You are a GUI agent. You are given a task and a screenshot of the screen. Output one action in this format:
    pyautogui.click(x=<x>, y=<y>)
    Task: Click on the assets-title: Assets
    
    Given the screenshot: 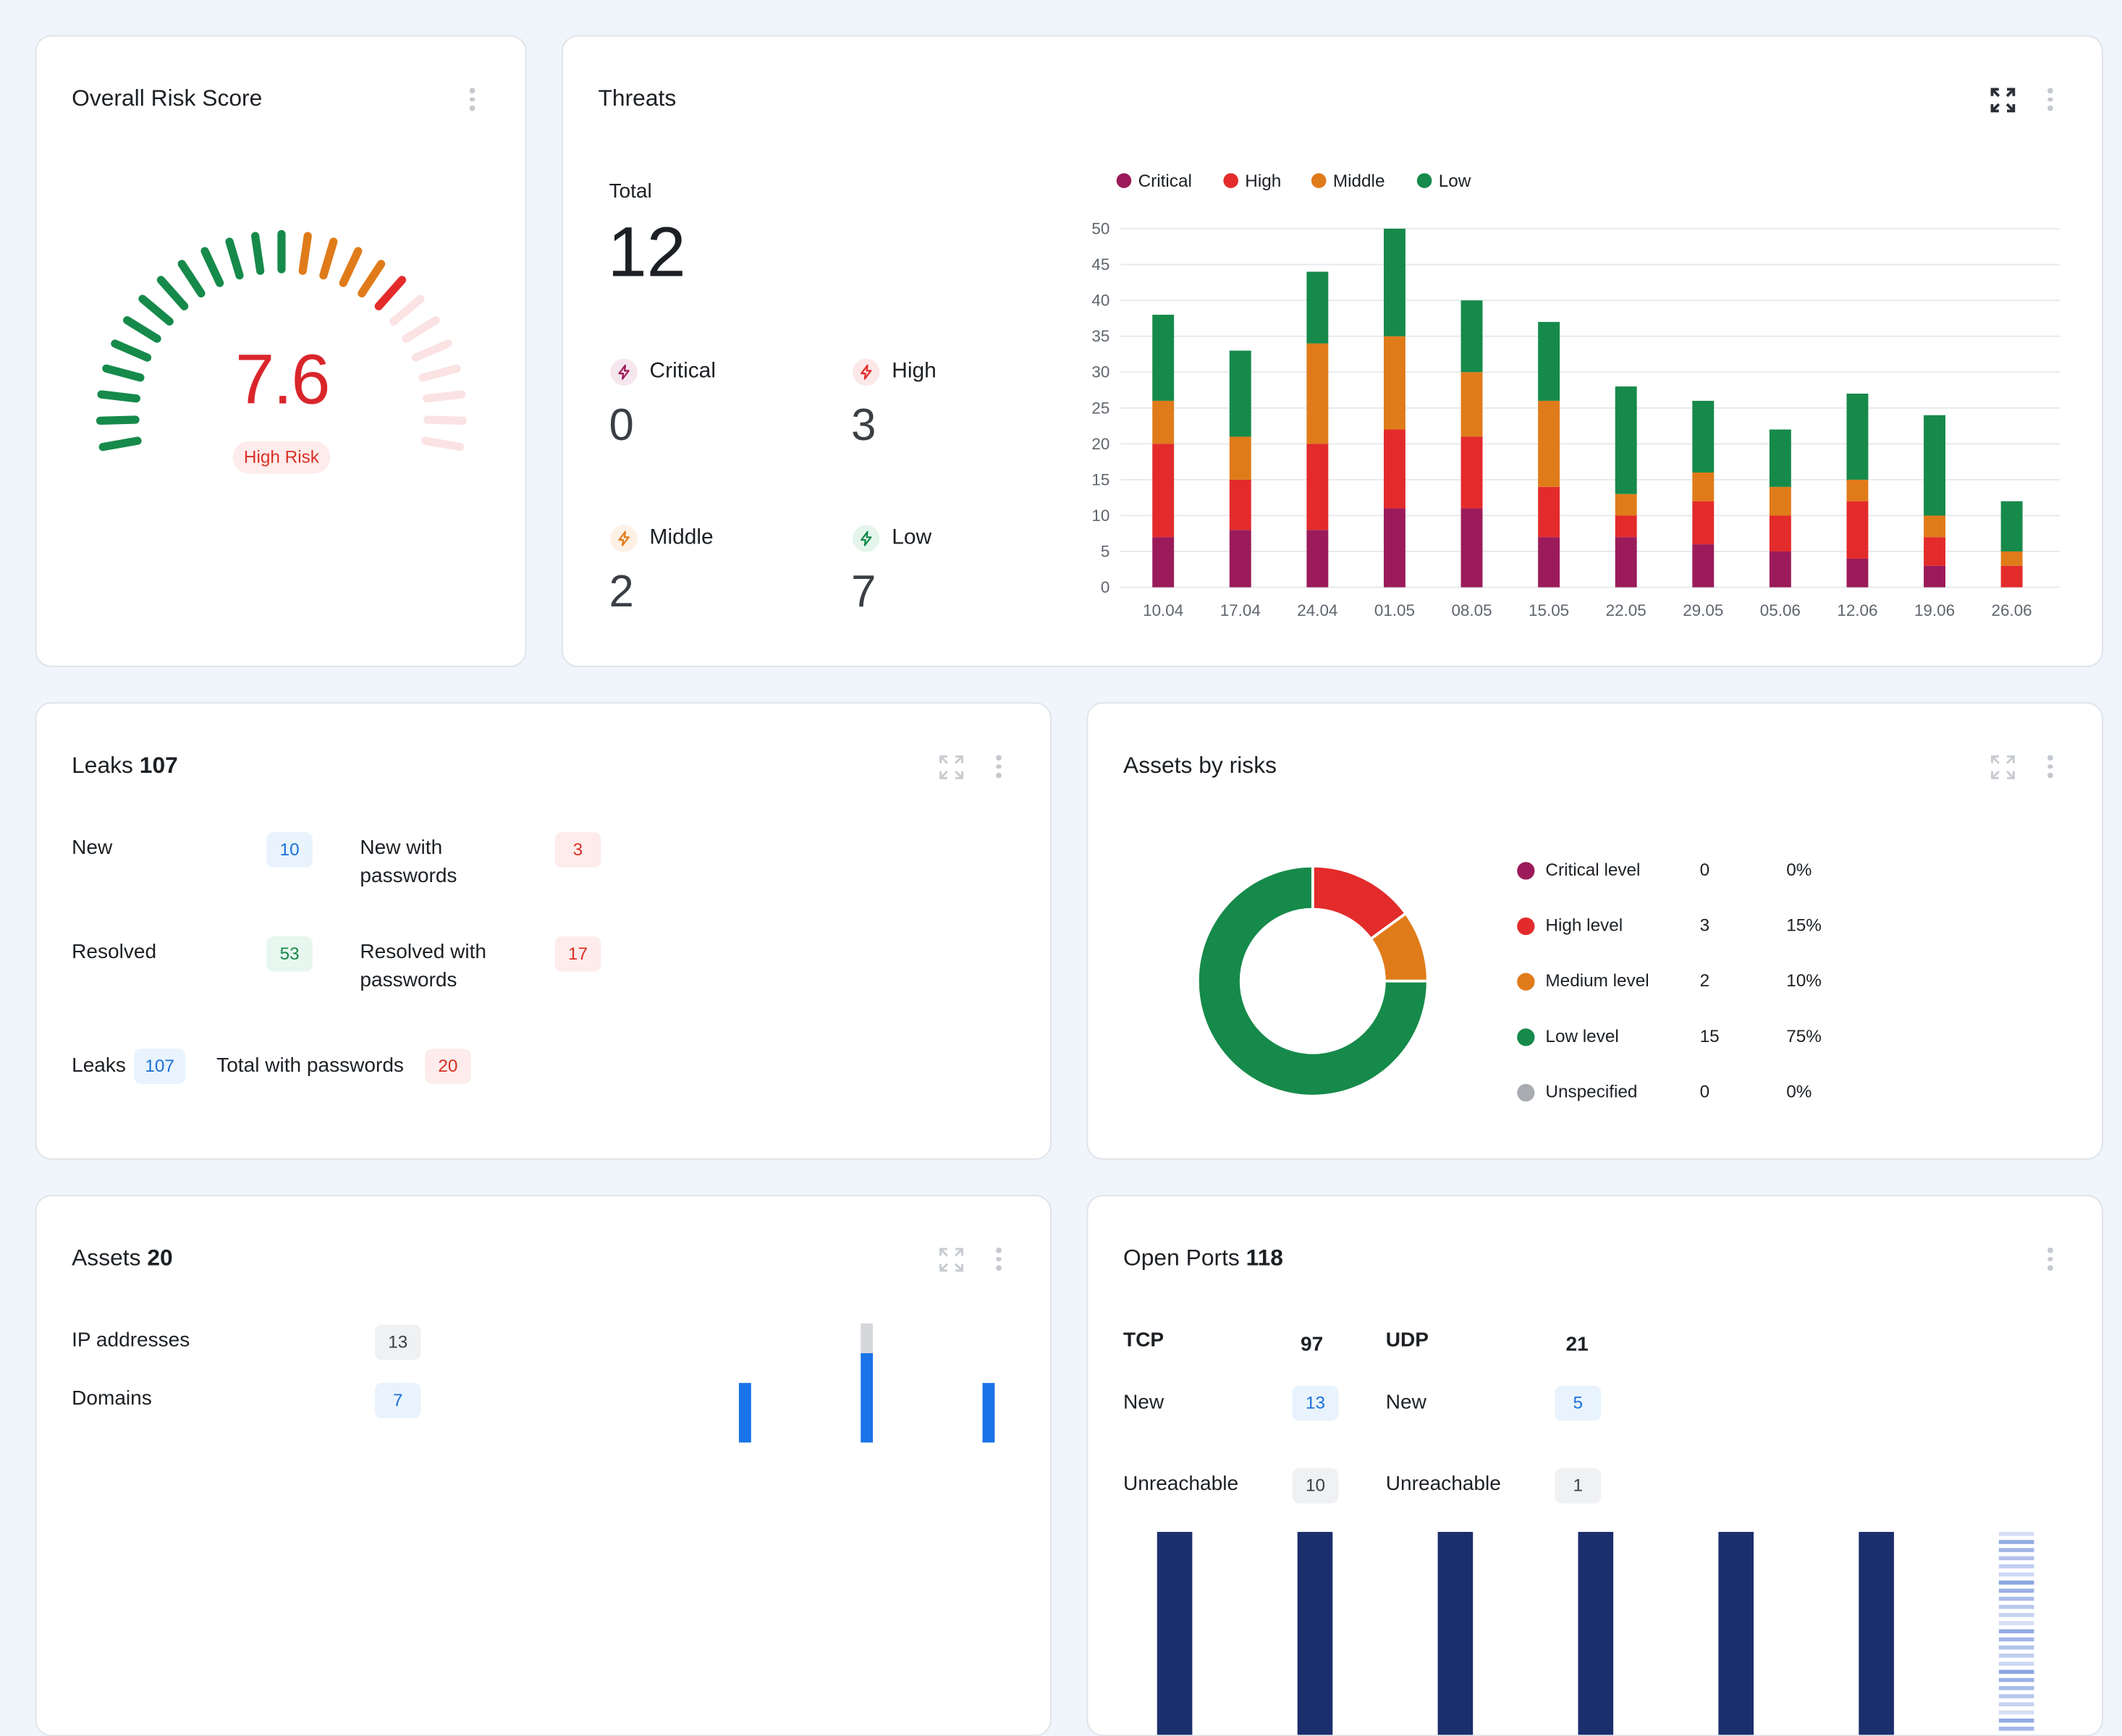 What is the action you would take?
    pyautogui.click(x=106, y=1258)
    